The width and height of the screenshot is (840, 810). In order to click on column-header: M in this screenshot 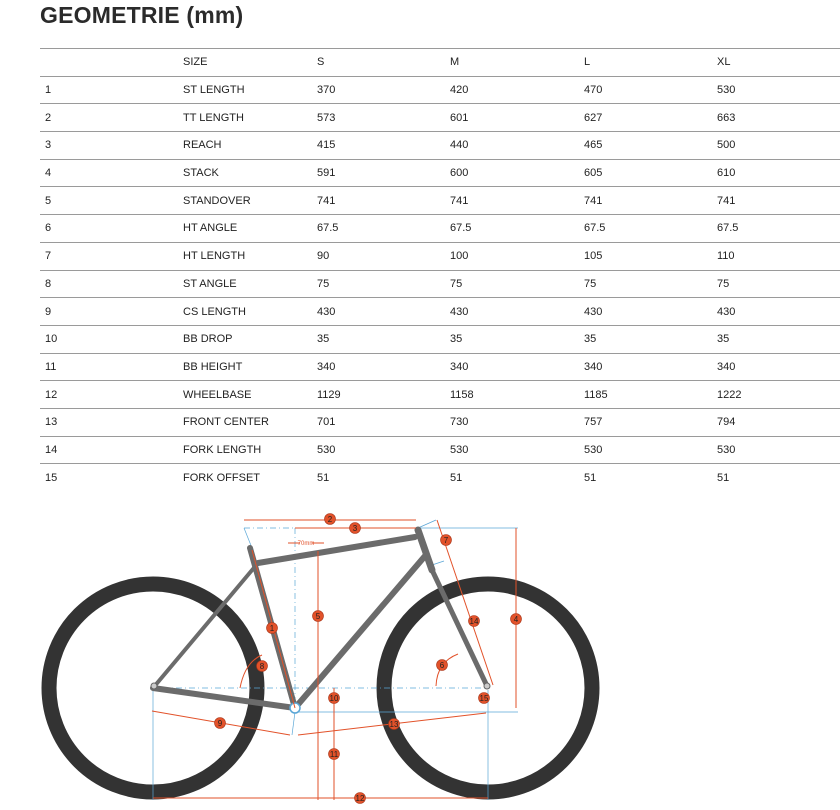, I will do `click(512, 62)`.